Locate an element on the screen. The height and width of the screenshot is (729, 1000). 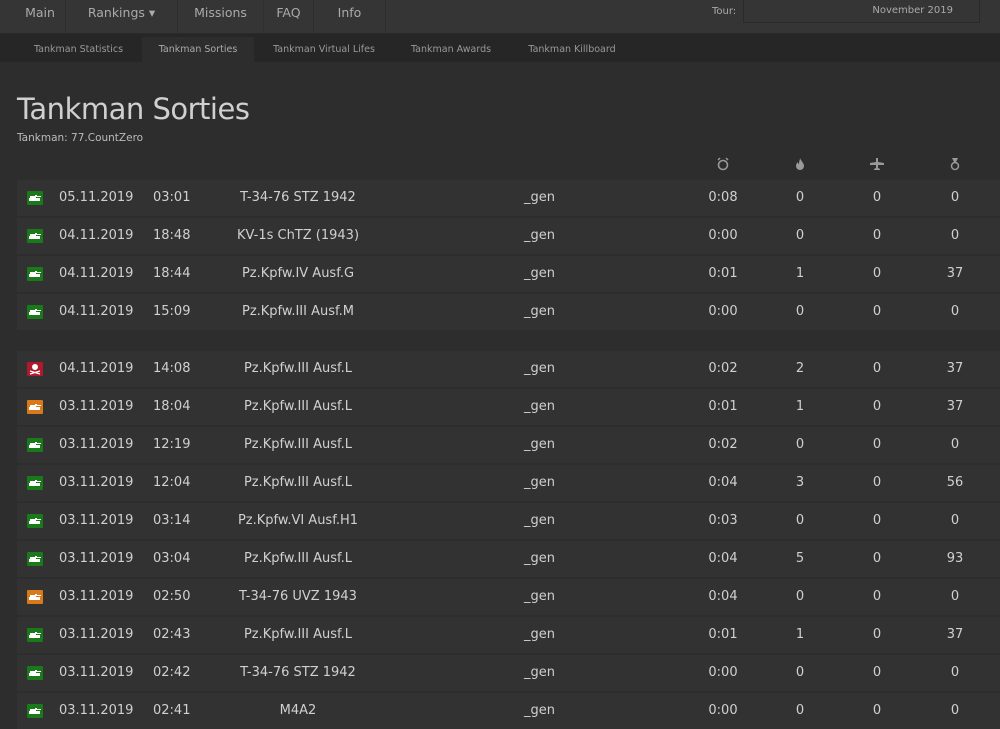
vehicle-name: T-34-76 UVZ 1943 is located at coordinates (298, 596).